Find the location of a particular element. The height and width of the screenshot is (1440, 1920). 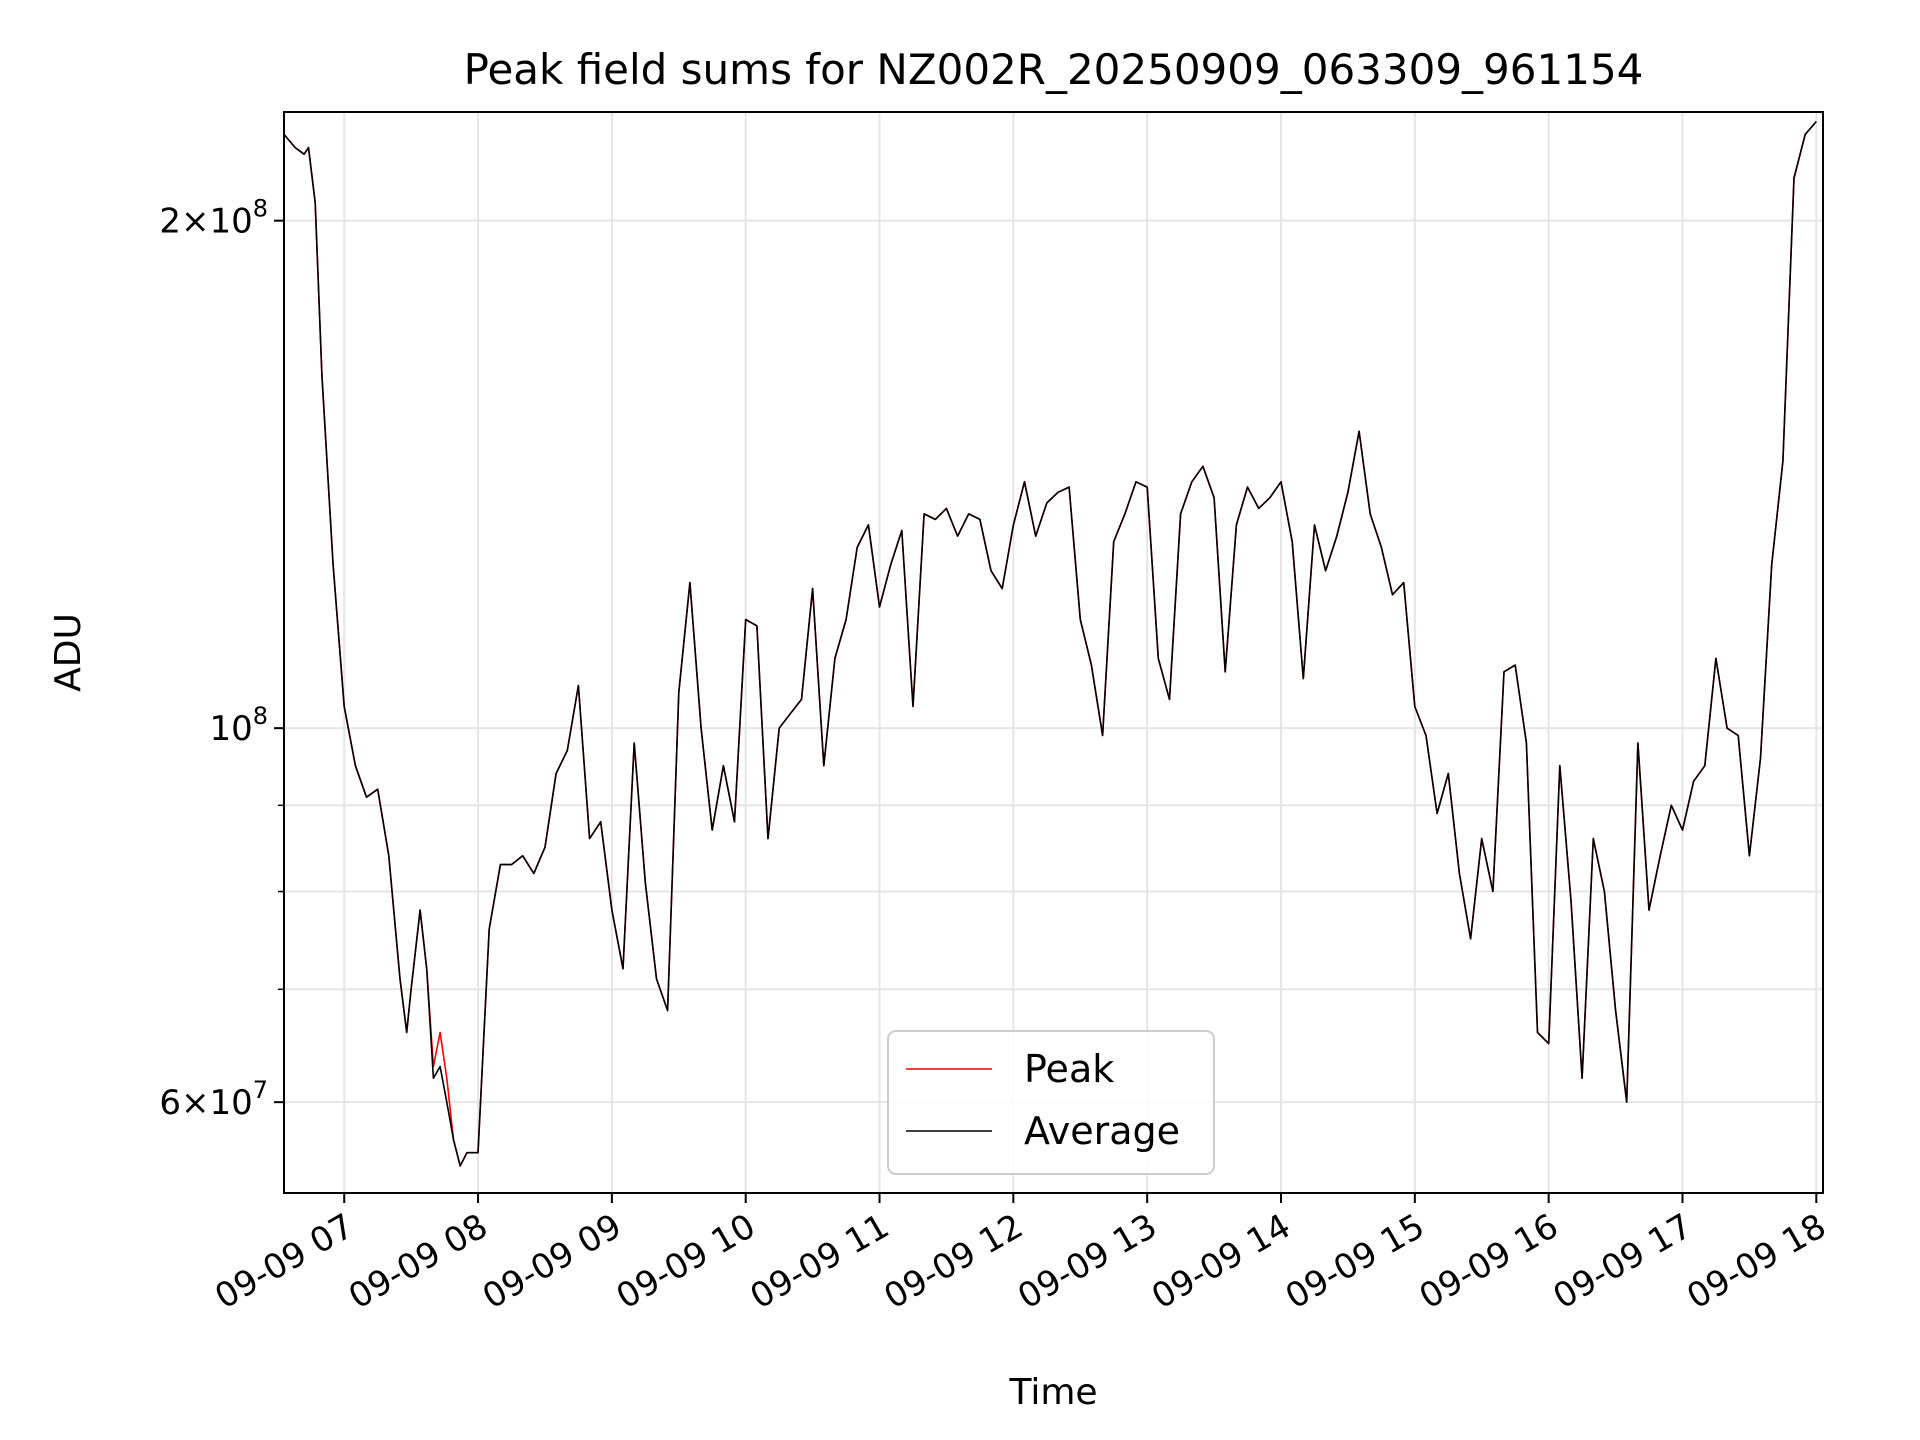

legend: Peak Average is located at coordinates (1051, 1102).